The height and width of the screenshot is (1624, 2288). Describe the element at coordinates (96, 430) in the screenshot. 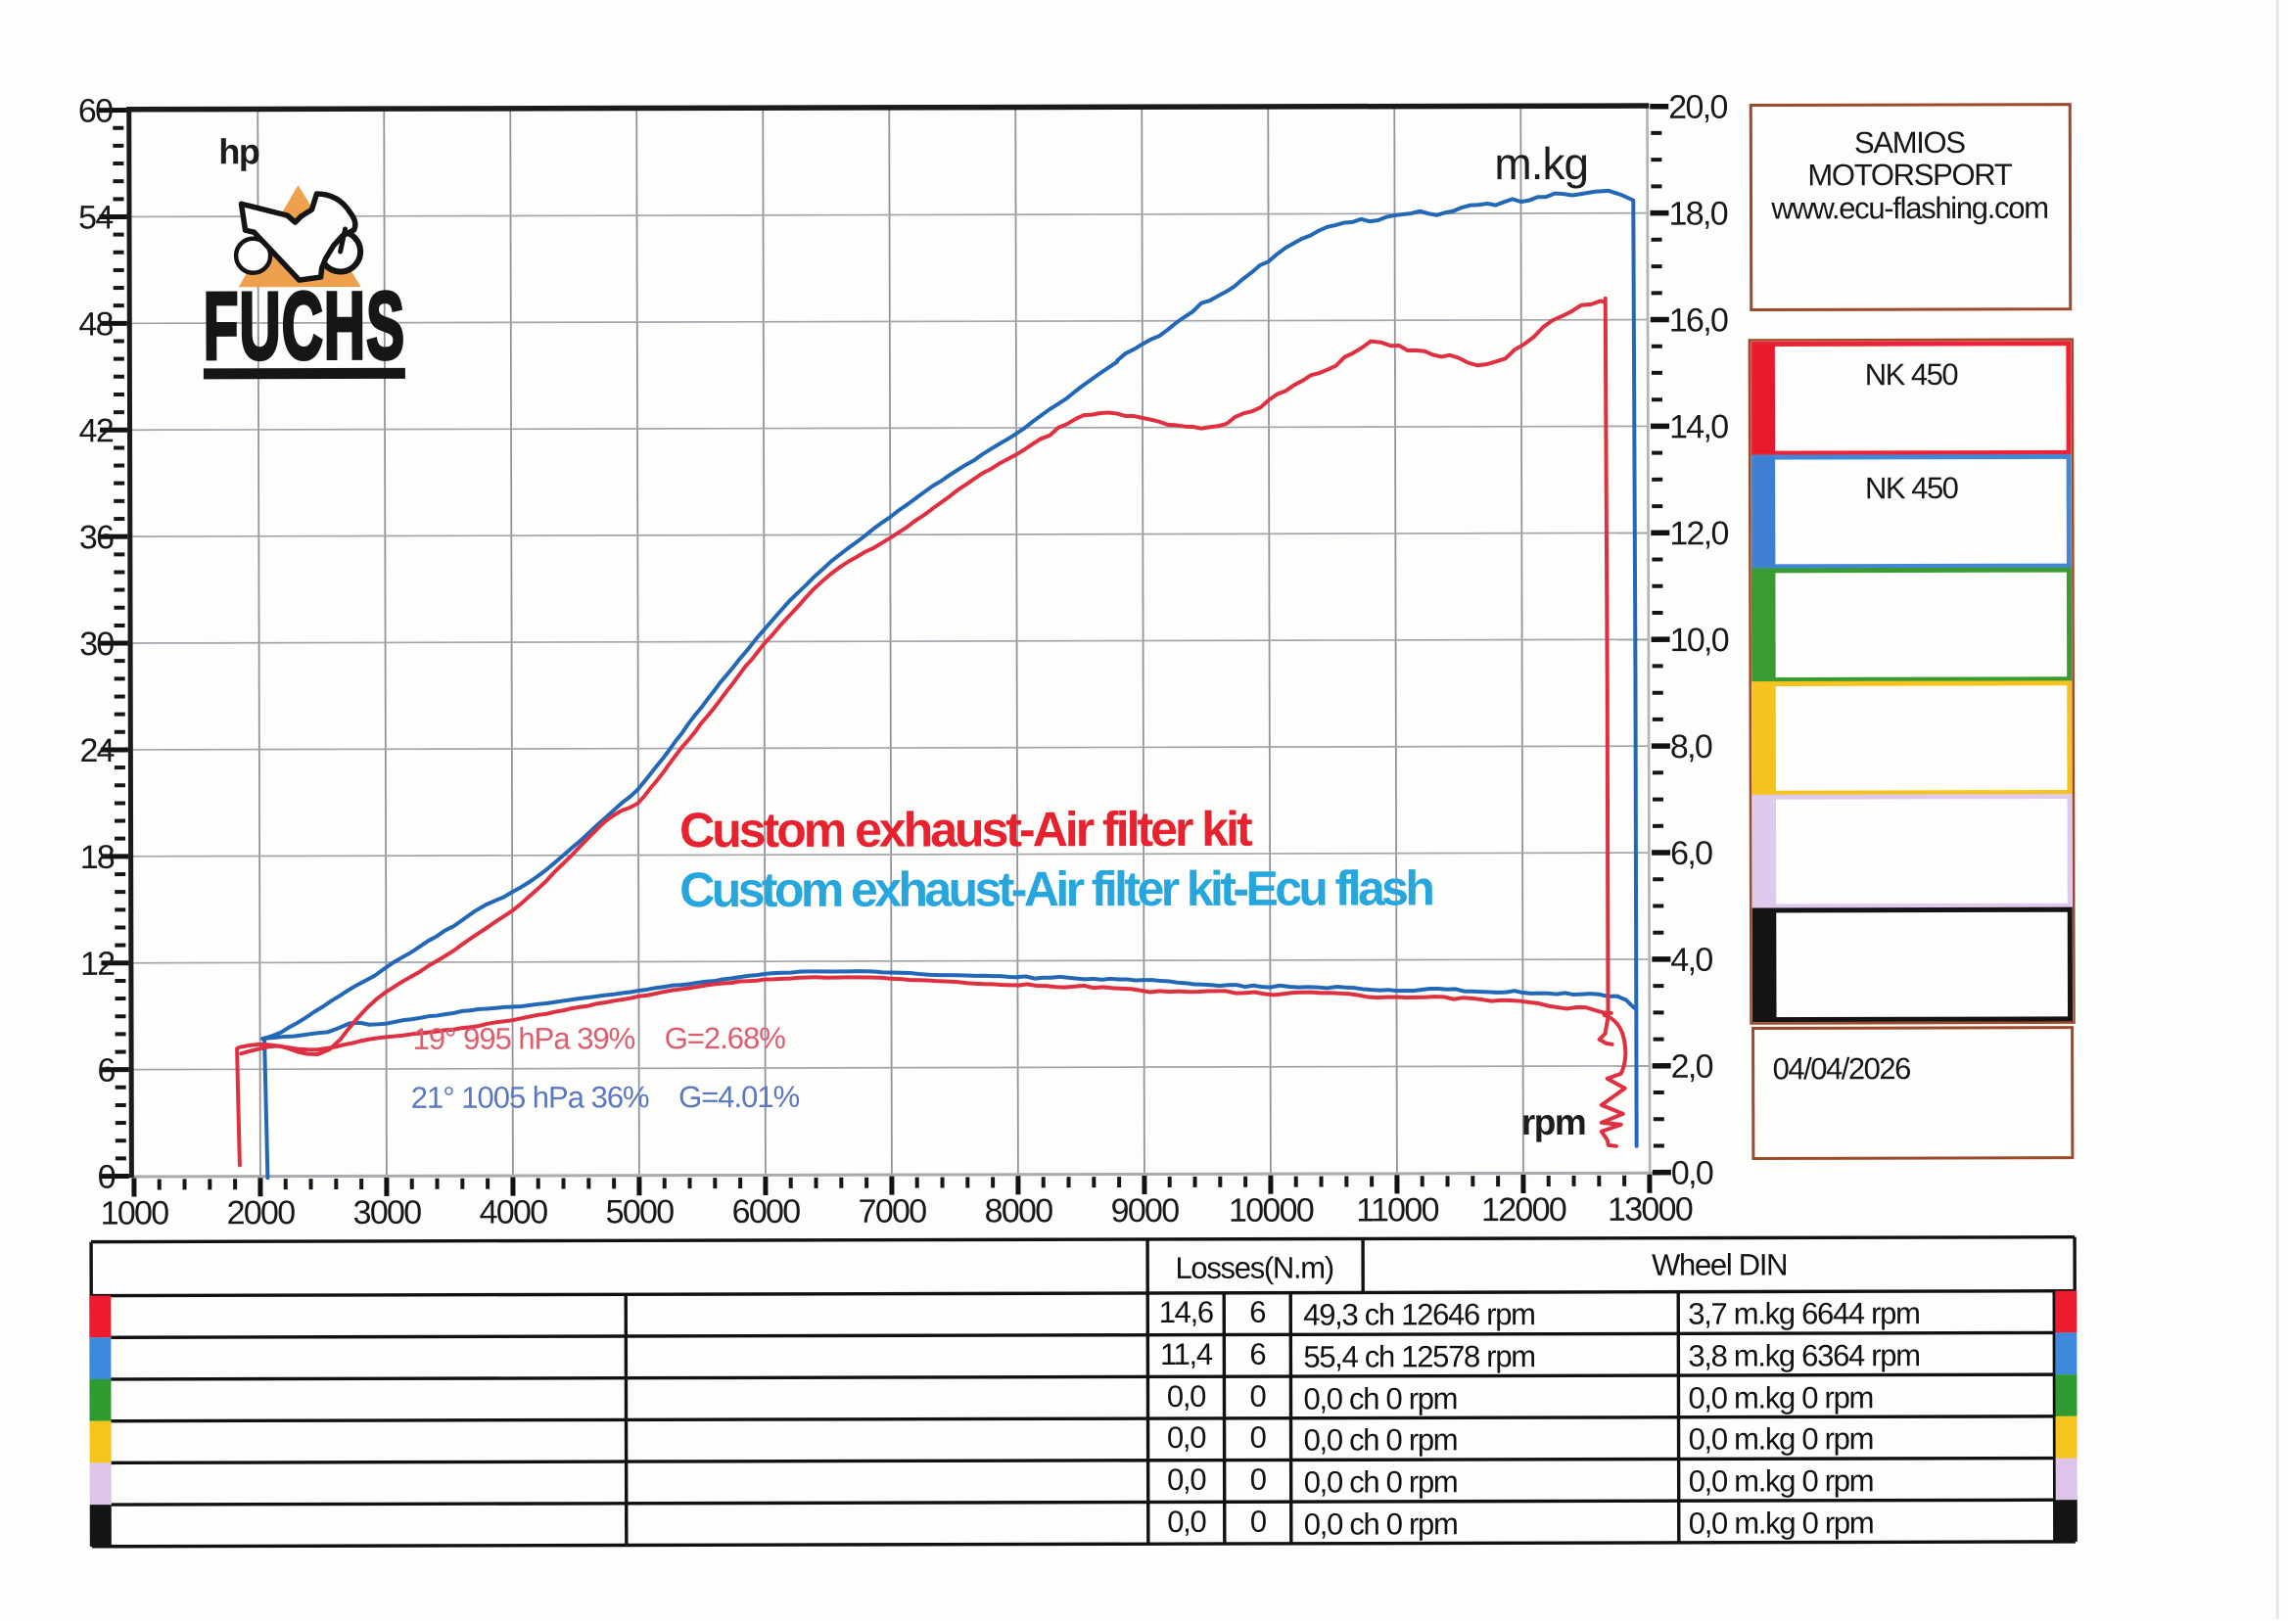

I see `svg-text: 42` at that location.